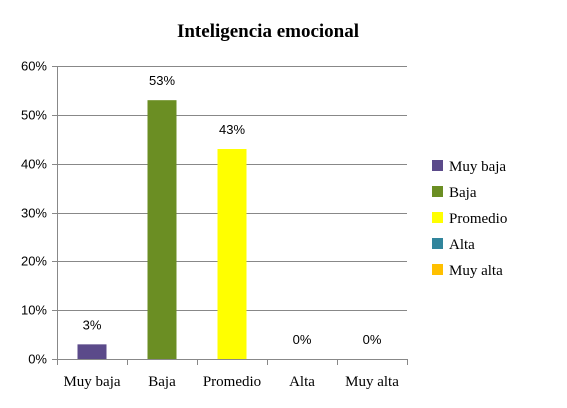 The width and height of the screenshot is (567, 408). Describe the element at coordinates (162, 80) in the screenshot. I see `data-label: 53%` at that location.